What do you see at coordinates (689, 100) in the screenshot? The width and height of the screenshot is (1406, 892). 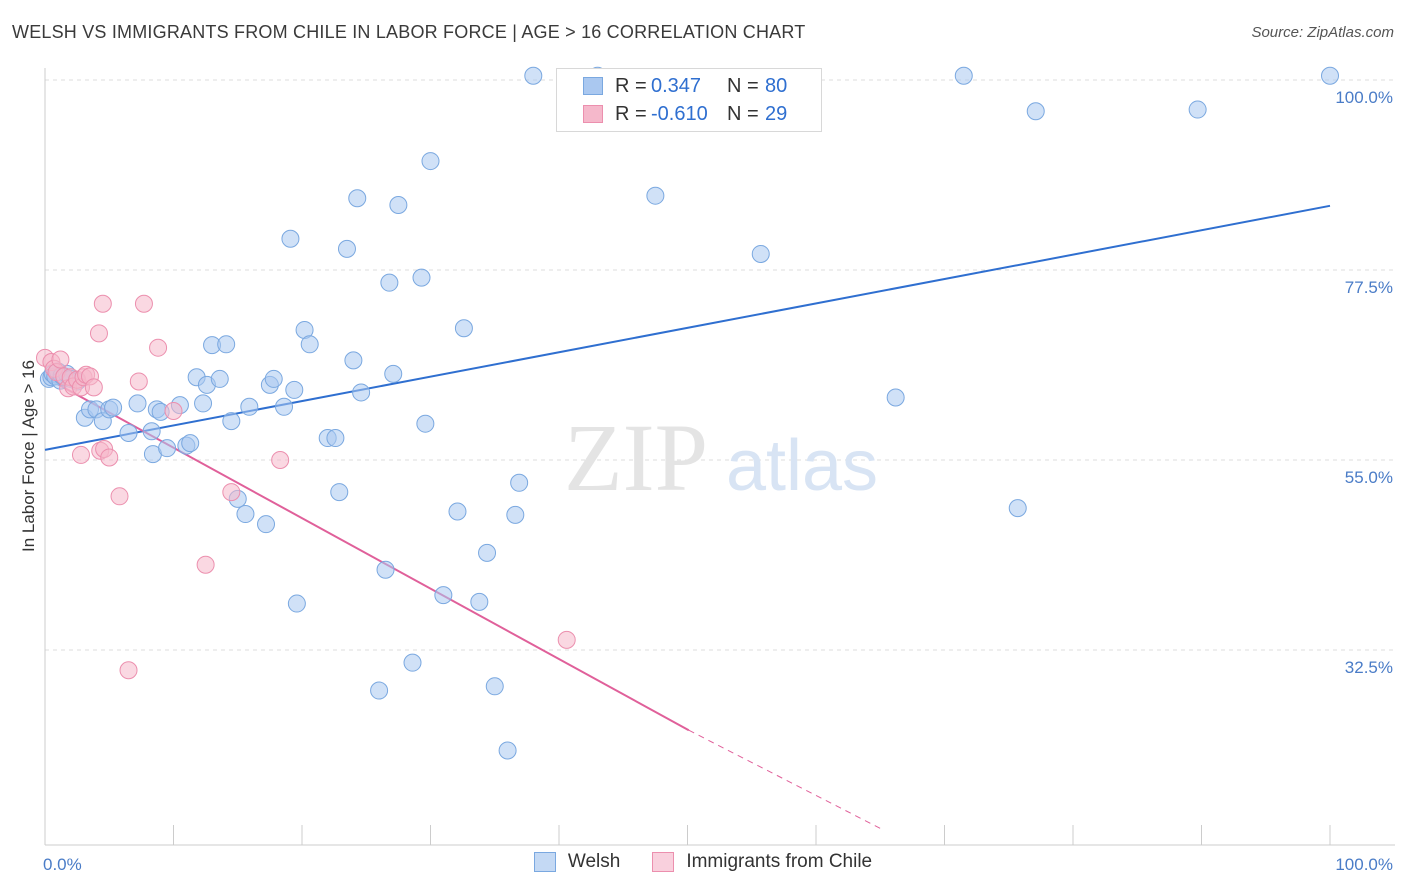 I see `correlation-legend: R = 0.347 N = 80 R = -0.610 N = 29` at bounding box center [689, 100].